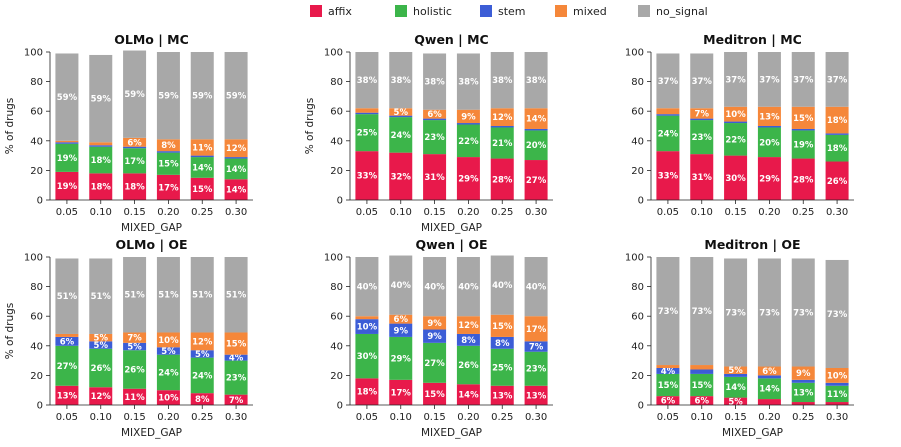  What do you see at coordinates (367, 357) in the screenshot?
I see `data-label-holistic: 30%` at bounding box center [367, 357].